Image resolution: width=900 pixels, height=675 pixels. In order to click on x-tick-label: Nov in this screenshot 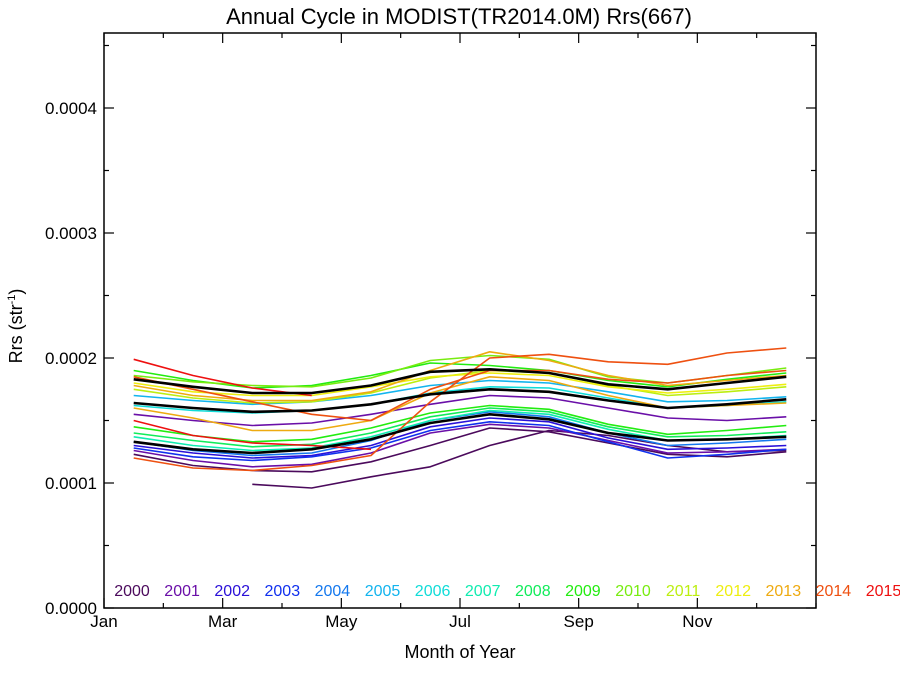, I will do `click(697, 621)`.